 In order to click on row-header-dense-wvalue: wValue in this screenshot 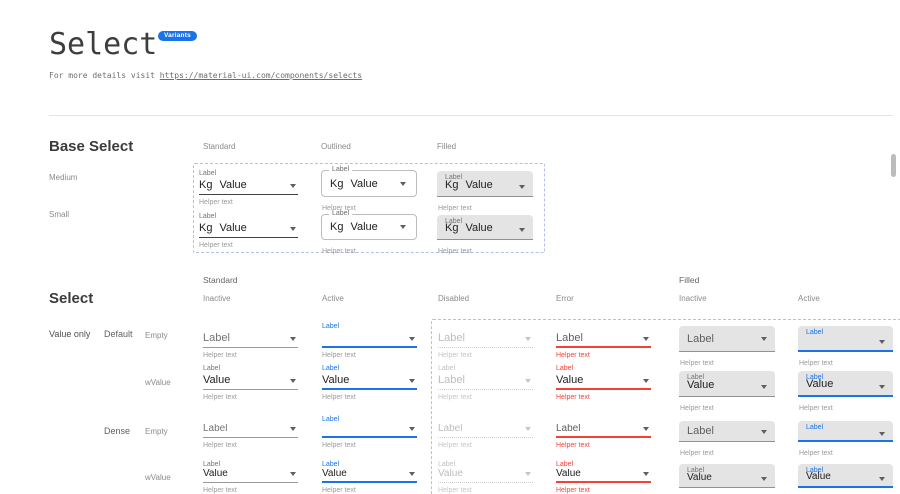, I will do `click(158, 477)`.